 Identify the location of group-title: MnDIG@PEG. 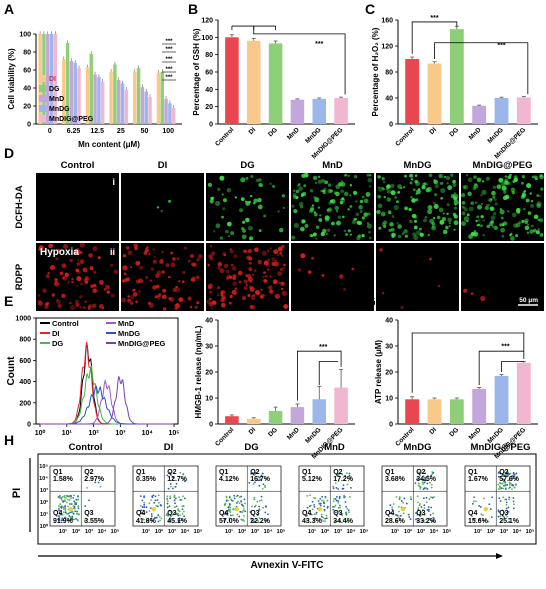
(501, 447).